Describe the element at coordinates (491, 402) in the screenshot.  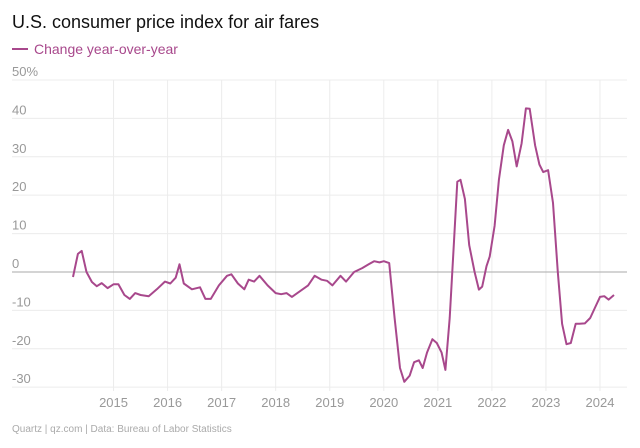
I see `x-tick-label: 2022` at that location.